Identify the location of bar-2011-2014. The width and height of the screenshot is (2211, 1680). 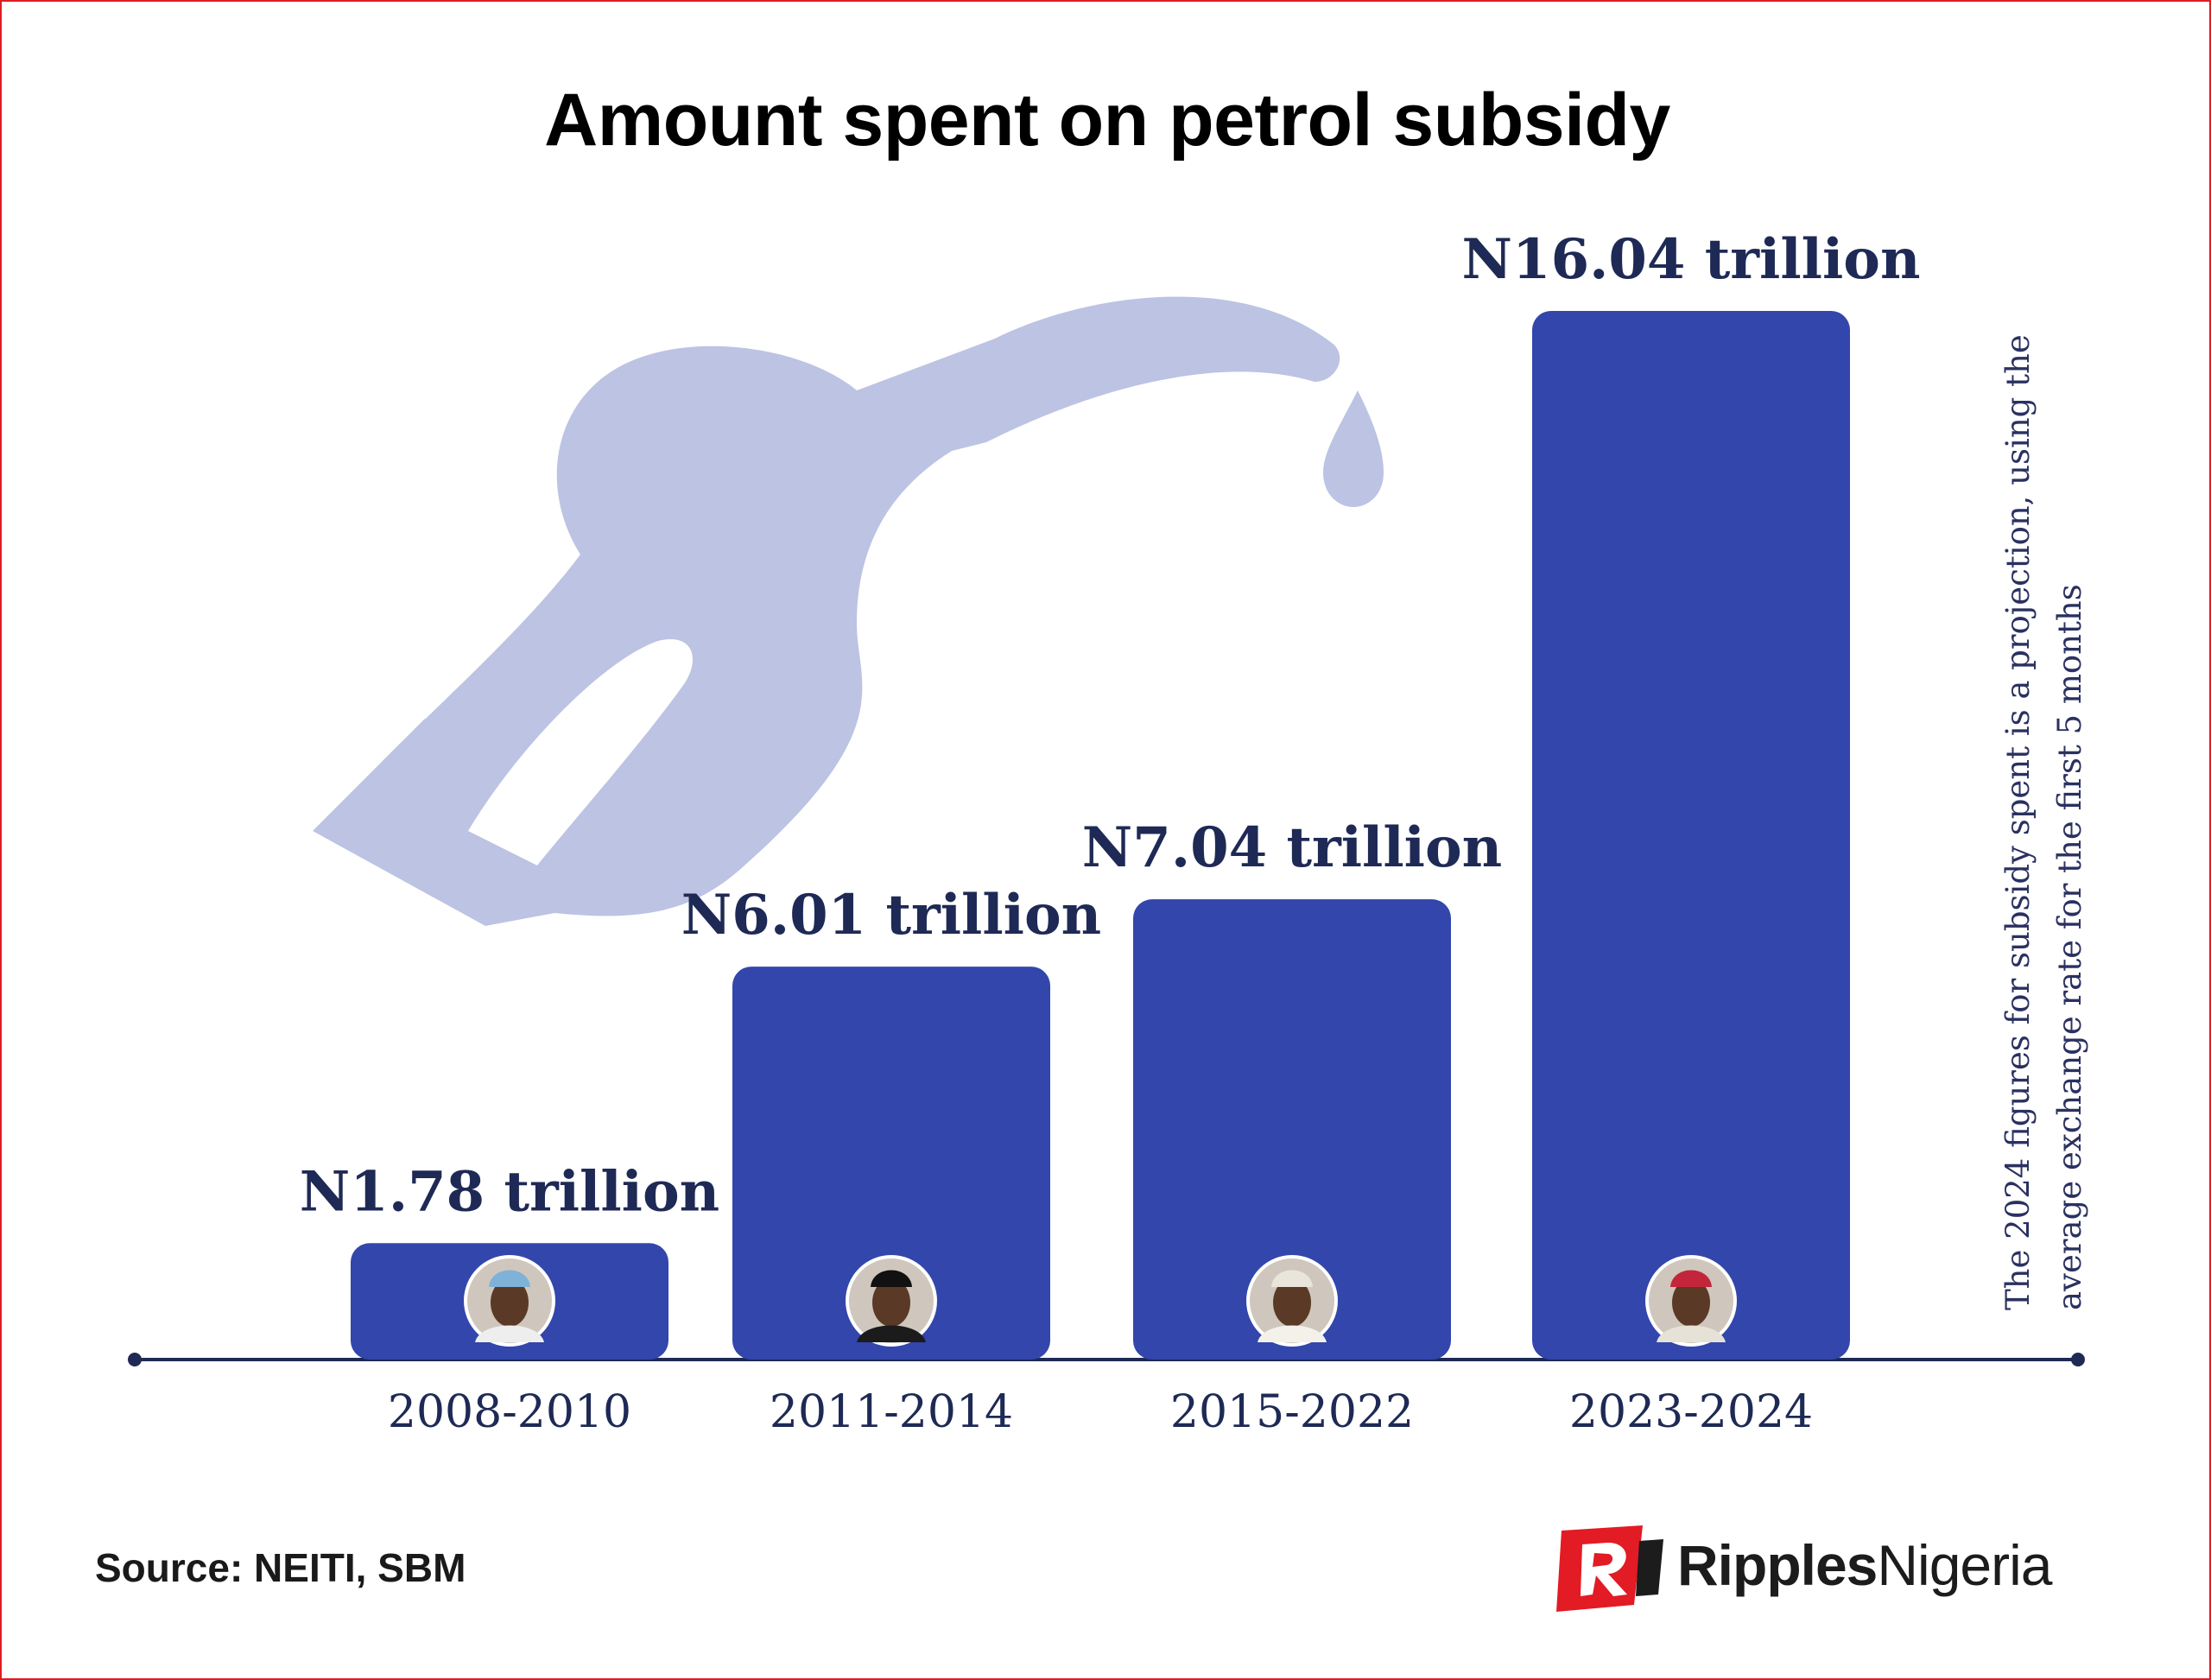
(891, 1163).